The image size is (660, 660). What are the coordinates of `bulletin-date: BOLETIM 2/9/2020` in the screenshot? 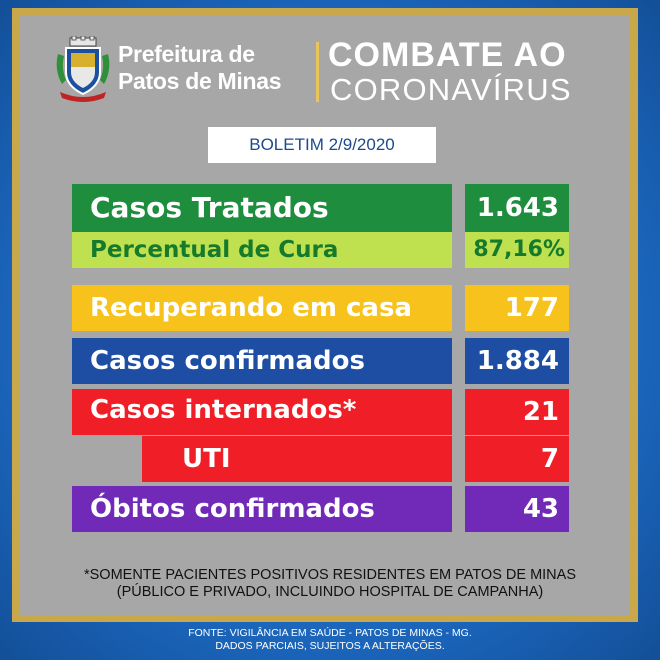 It's located at (322, 145).